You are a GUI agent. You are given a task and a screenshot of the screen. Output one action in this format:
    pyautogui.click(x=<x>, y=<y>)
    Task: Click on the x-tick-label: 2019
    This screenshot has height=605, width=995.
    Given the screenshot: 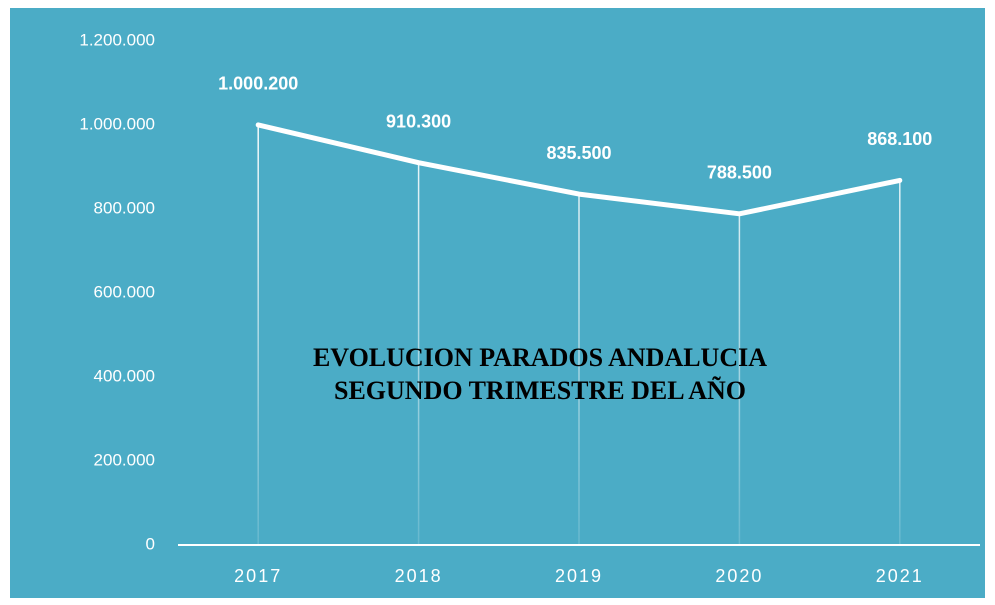 What is the action you would take?
    pyautogui.click(x=579, y=576)
    